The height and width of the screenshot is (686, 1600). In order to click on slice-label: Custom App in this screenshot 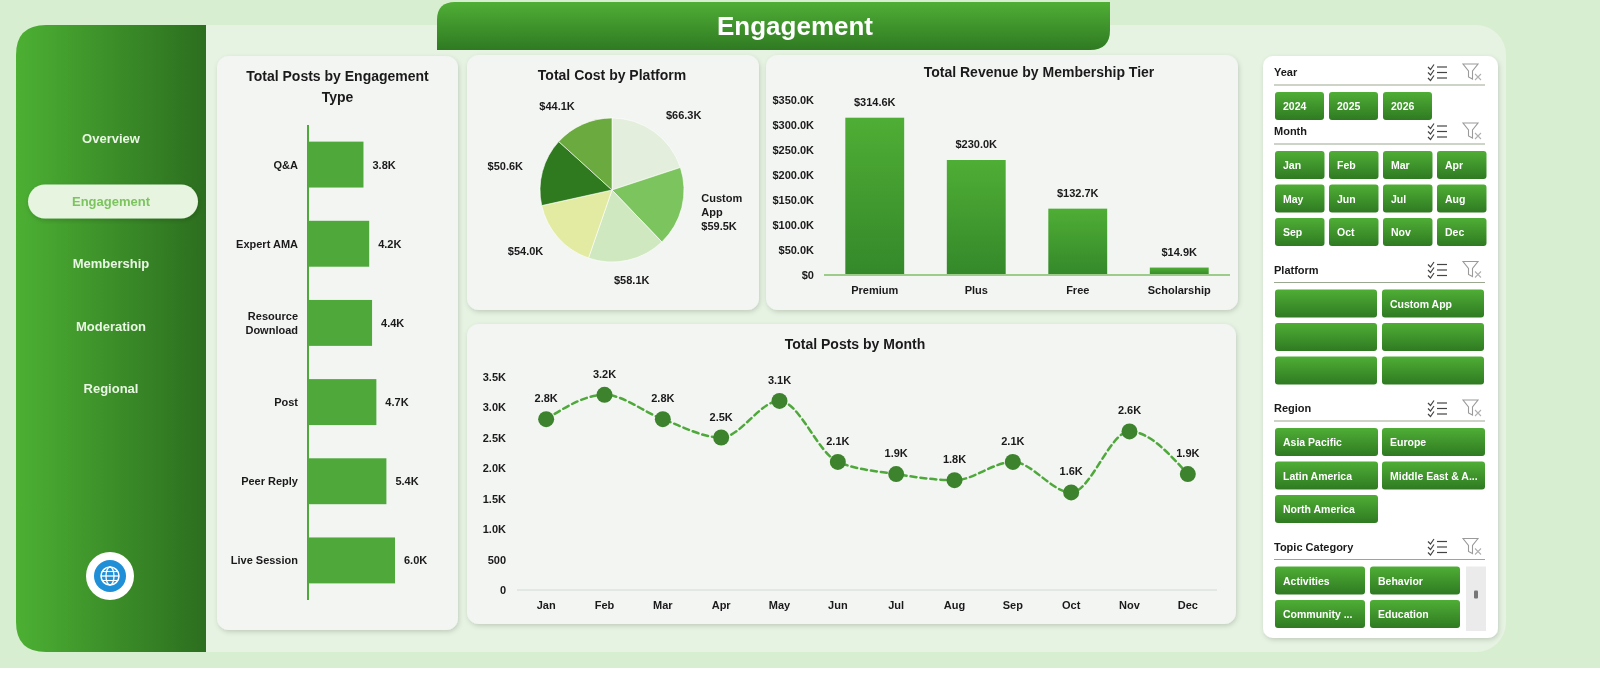, I will do `click(722, 205)`.